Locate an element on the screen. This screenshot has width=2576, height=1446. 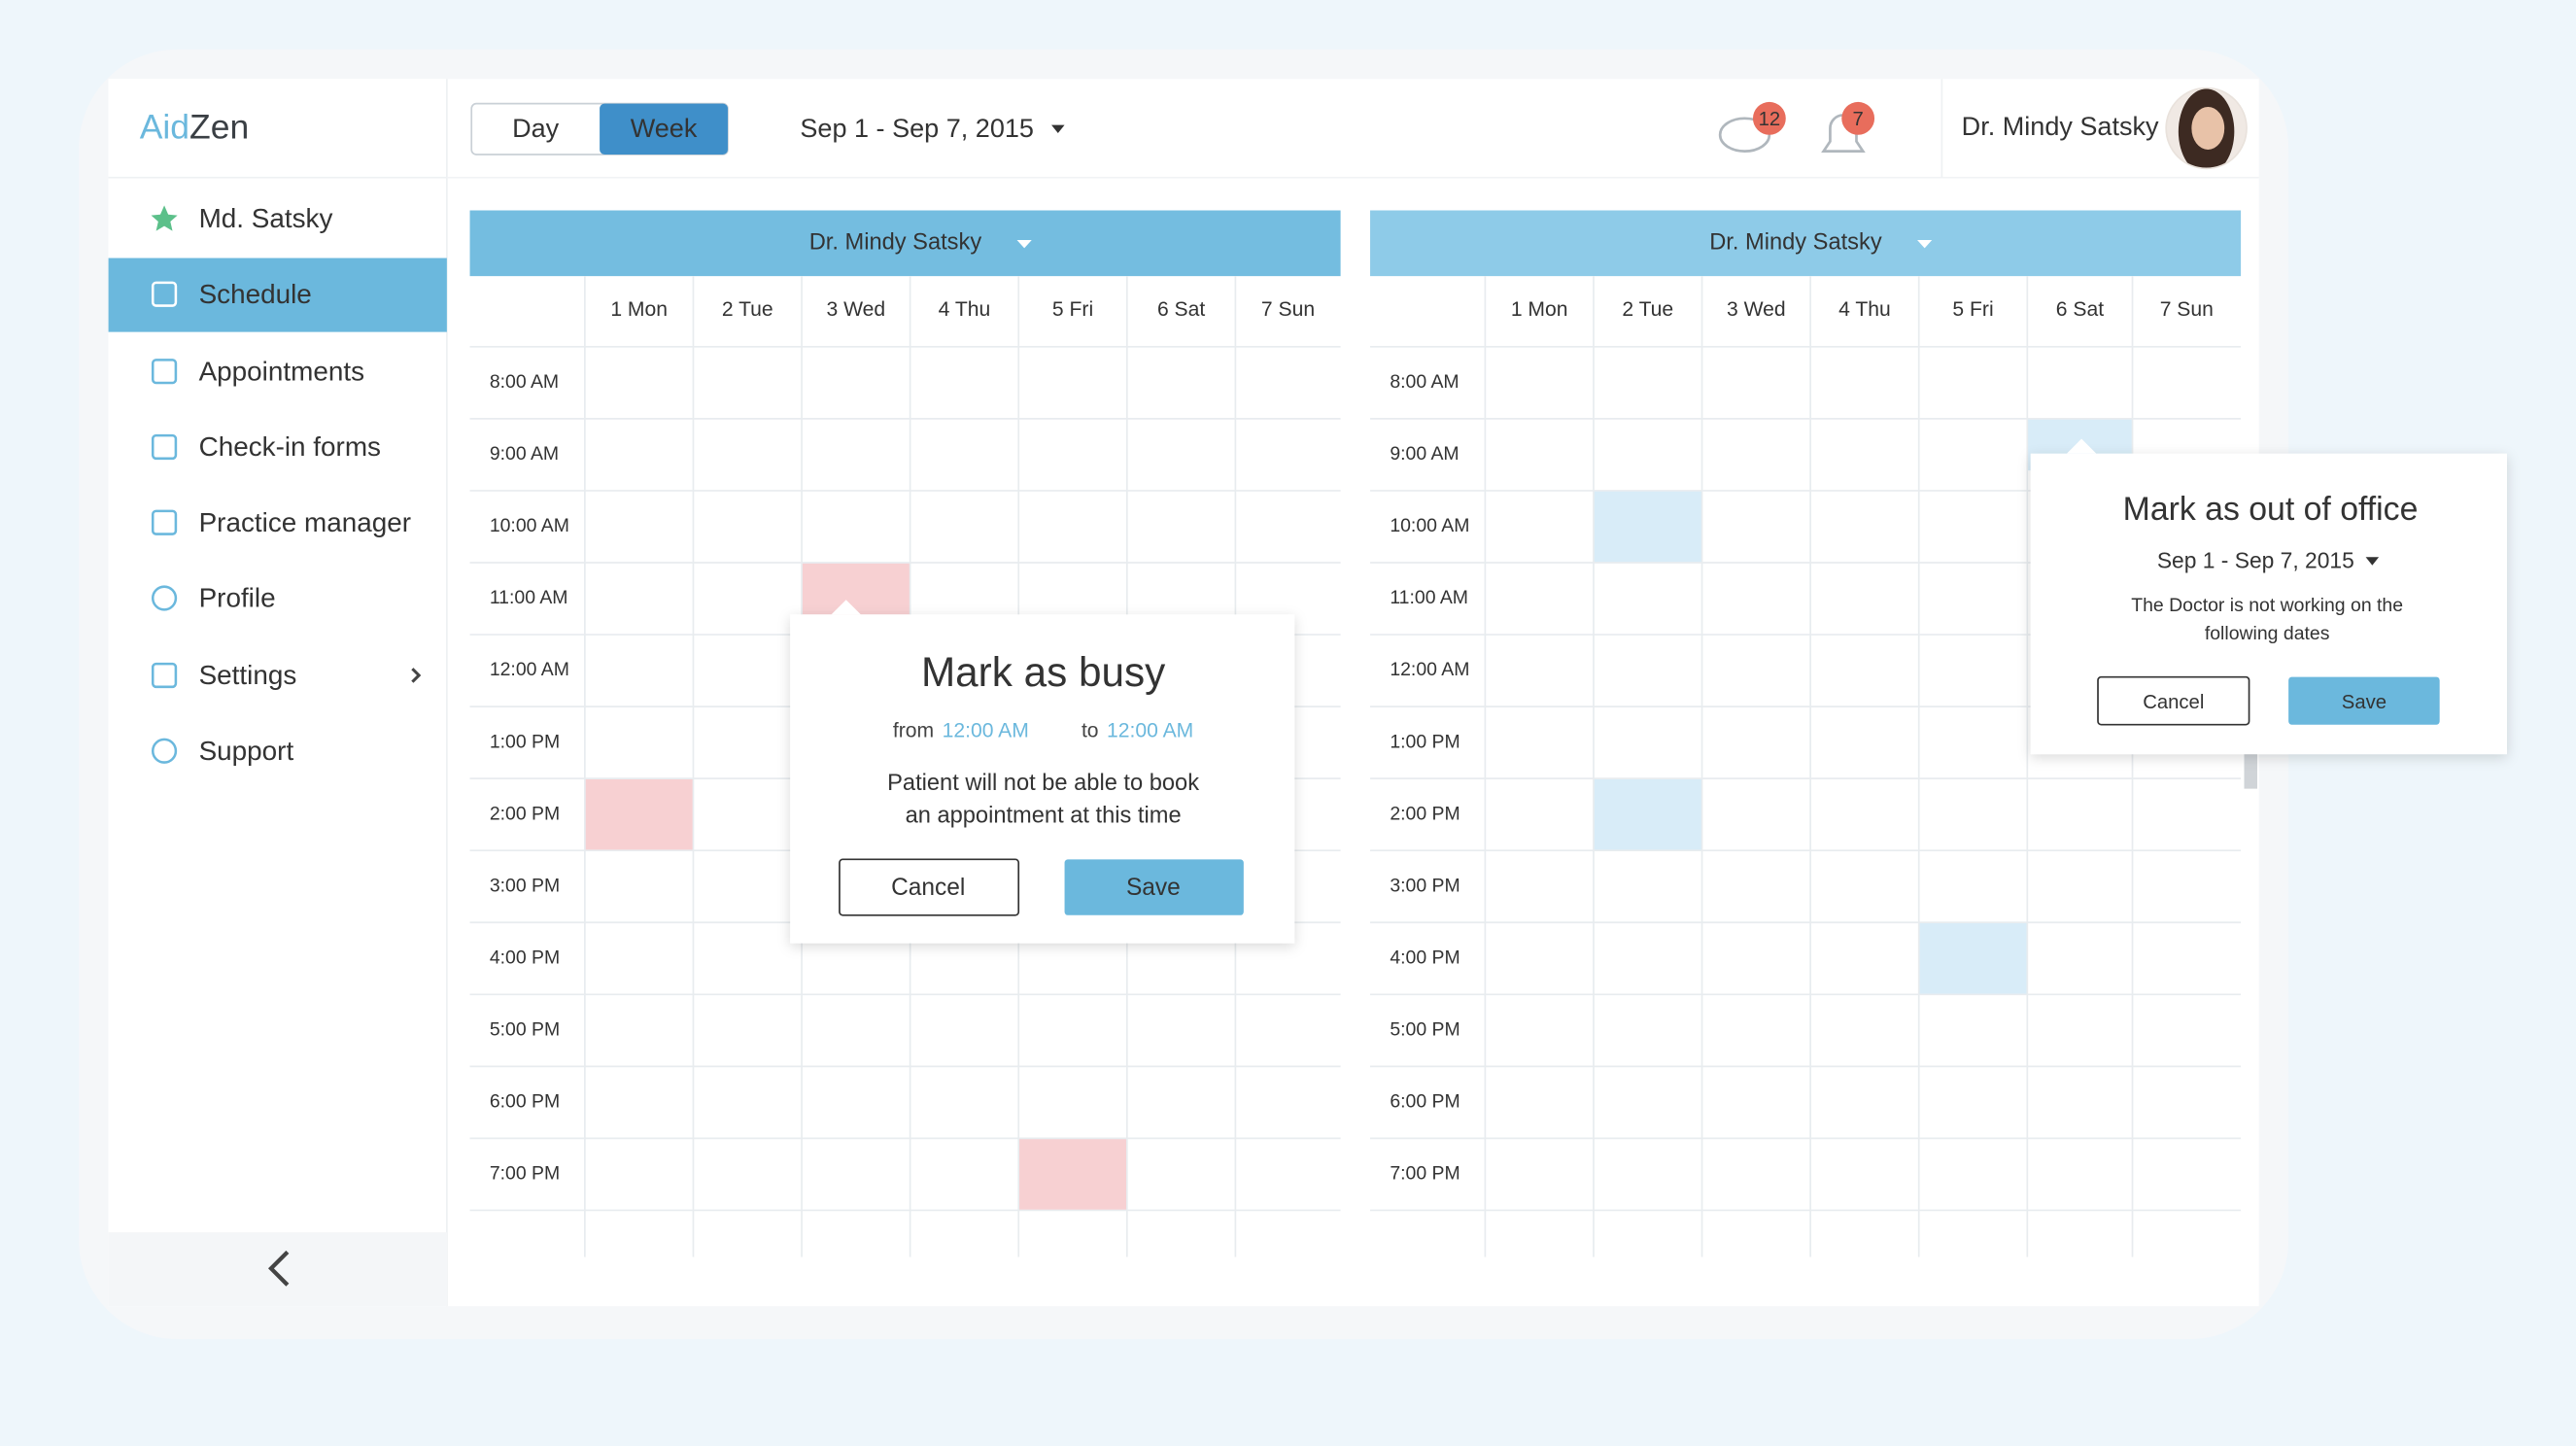
week-button is located at coordinates (664, 129).